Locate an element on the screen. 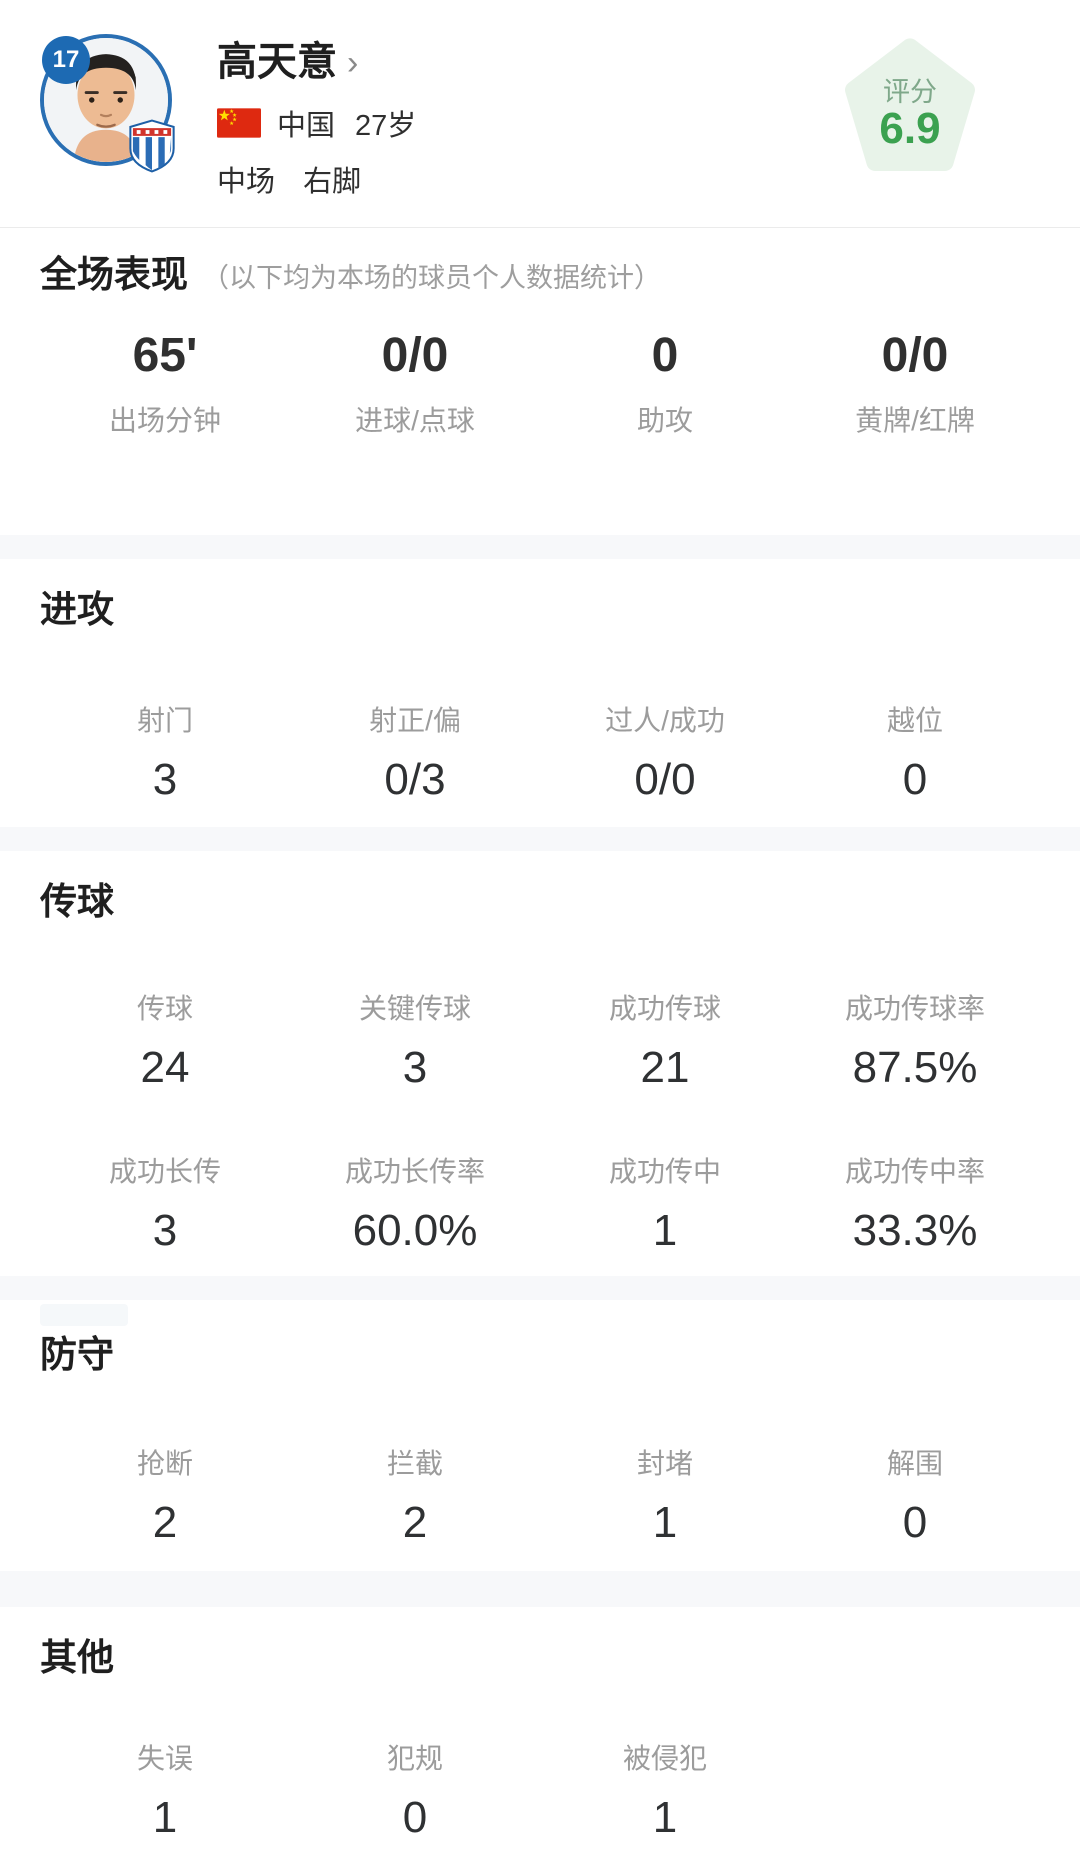 The height and width of the screenshot is (1867, 1080). stat-cell: 0/0 进球/点球 is located at coordinates (415, 383).